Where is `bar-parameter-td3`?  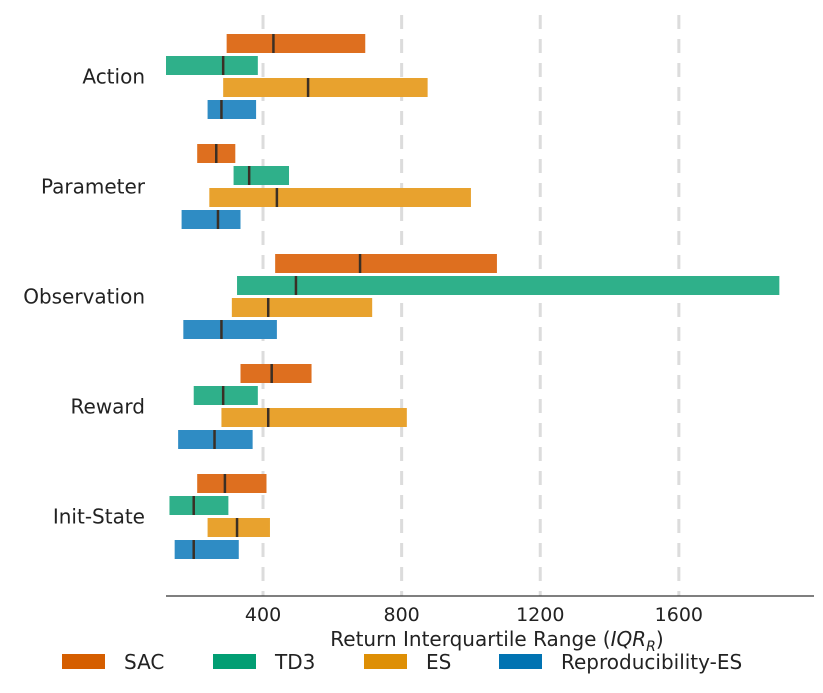 bar-parameter-td3 is located at coordinates (261, 175).